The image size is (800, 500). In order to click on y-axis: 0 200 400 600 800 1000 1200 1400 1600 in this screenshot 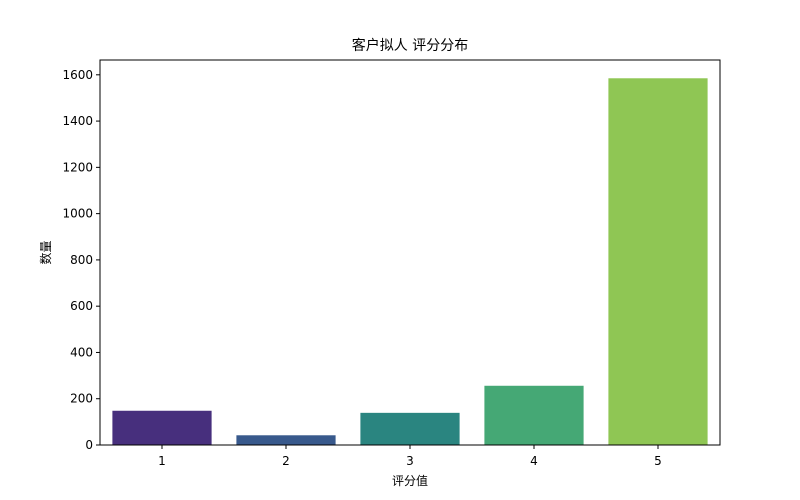, I will do `click(81, 260)`.